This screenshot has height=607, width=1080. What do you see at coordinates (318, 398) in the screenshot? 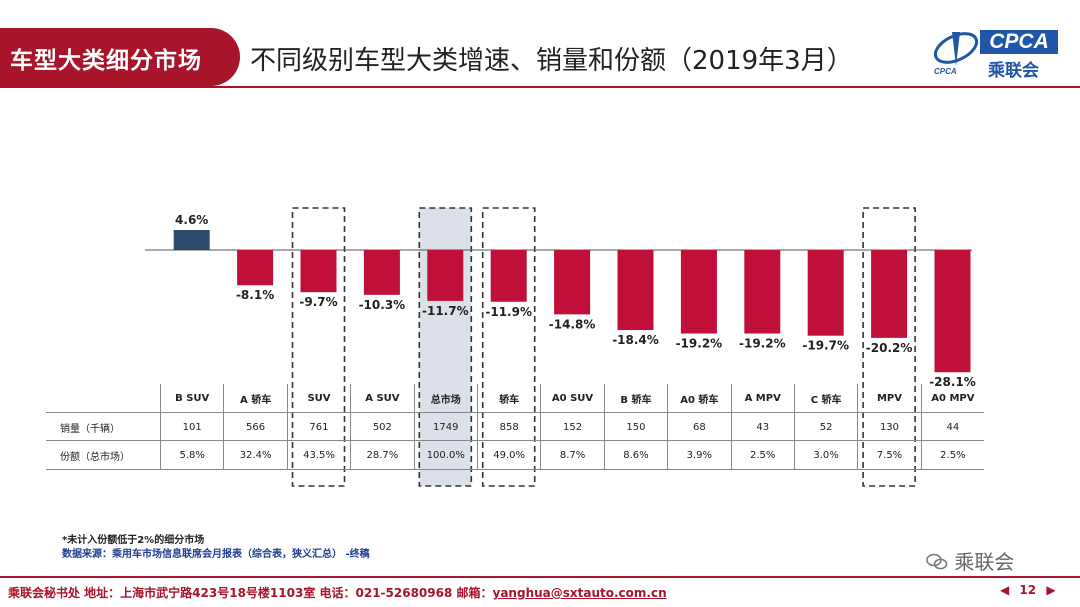
I see `column-header-2: SUV` at bounding box center [318, 398].